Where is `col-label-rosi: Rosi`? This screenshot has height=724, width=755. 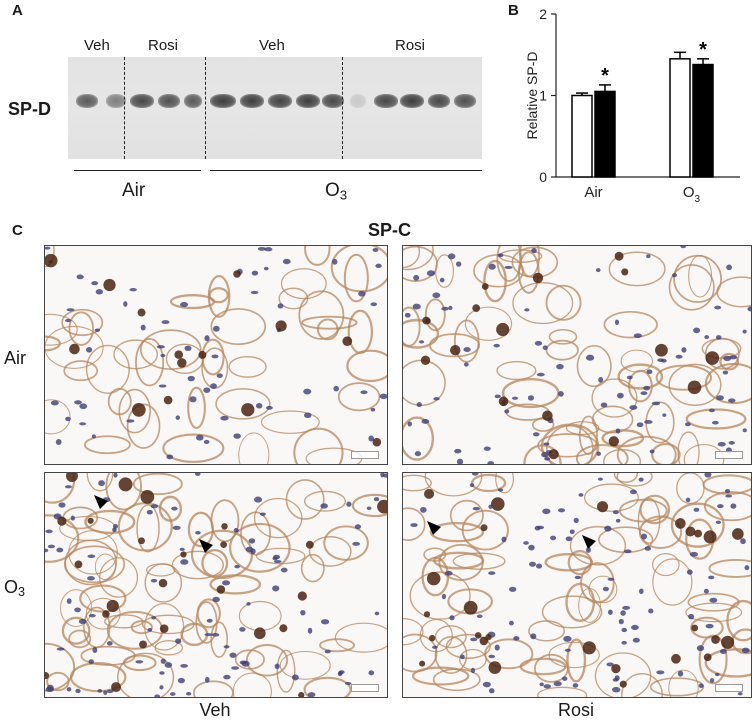
col-label-rosi: Rosi is located at coordinates (575, 710).